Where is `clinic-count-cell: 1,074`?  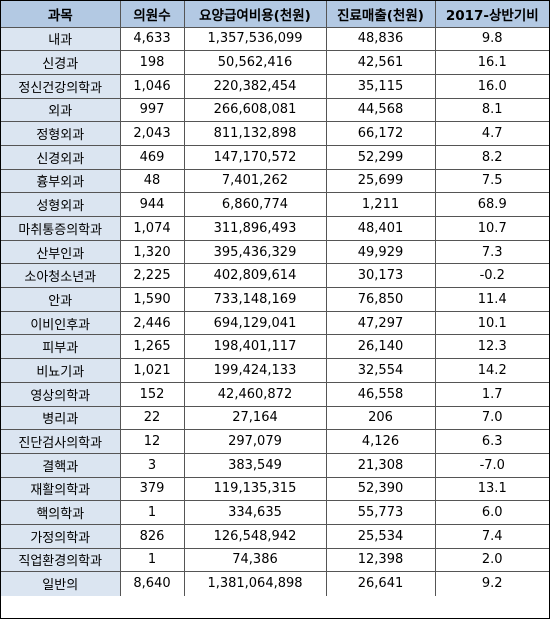 clinic-count-cell: 1,074 is located at coordinates (152, 228).